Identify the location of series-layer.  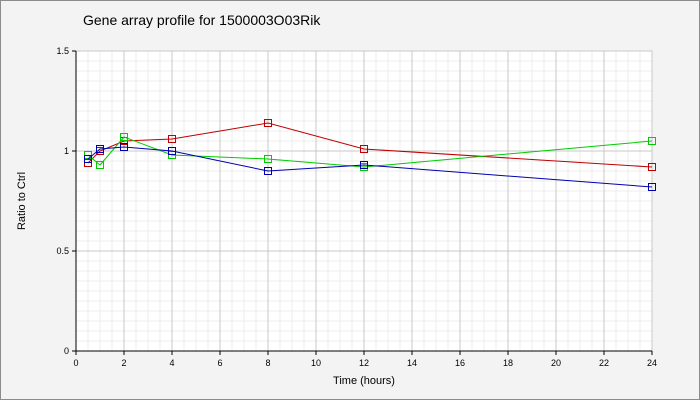
(370, 155).